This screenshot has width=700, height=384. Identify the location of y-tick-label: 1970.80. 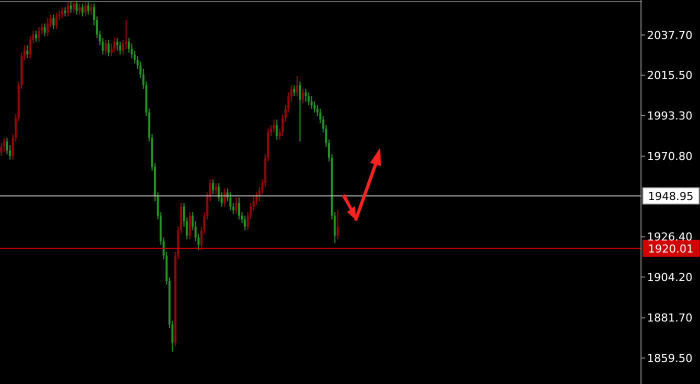
(669, 157).